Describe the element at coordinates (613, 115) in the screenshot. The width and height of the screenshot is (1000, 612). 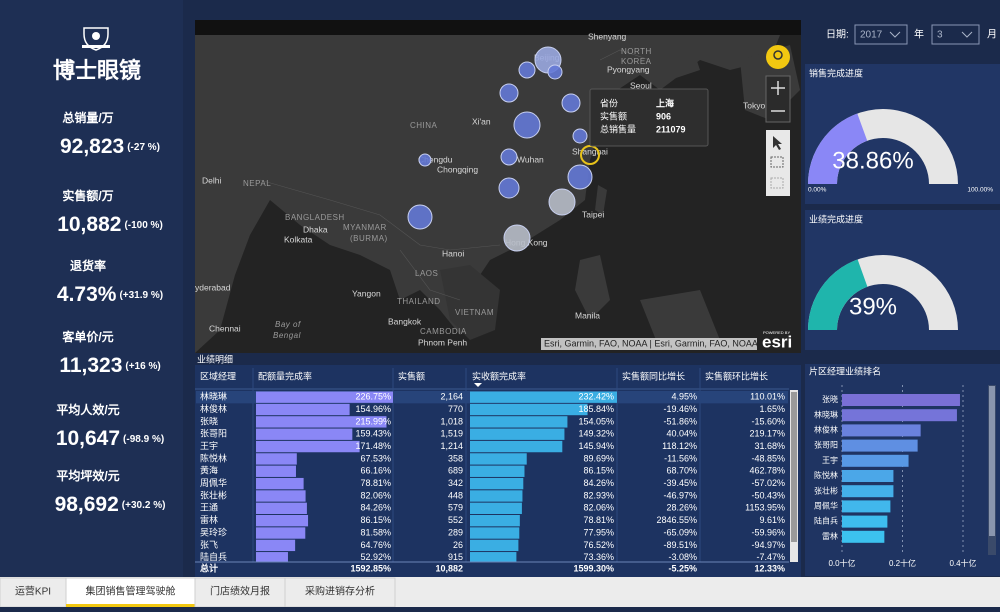
I see `tooltip-label: 实售额` at that location.